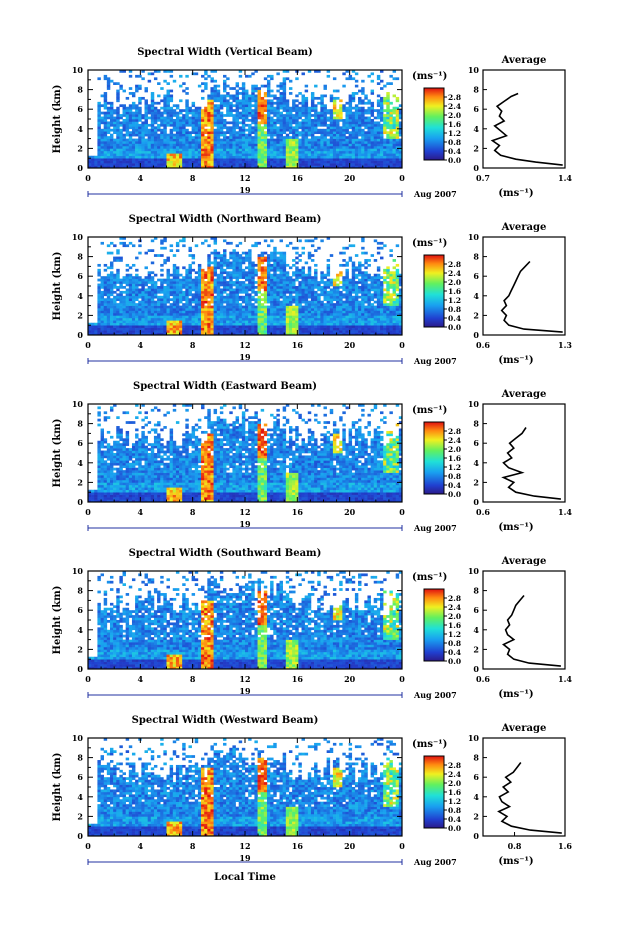 This screenshot has height=929, width=623. What do you see at coordinates (80, 109) in the screenshot?
I see `y-tick-label: 6` at bounding box center [80, 109].